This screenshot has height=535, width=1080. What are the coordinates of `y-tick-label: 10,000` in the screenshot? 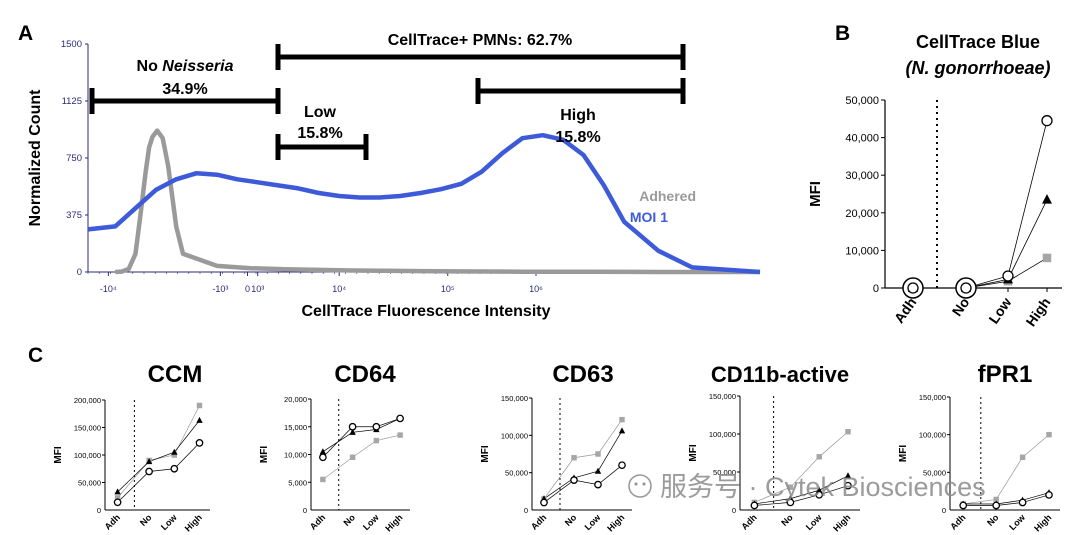 It's located at (295, 455).